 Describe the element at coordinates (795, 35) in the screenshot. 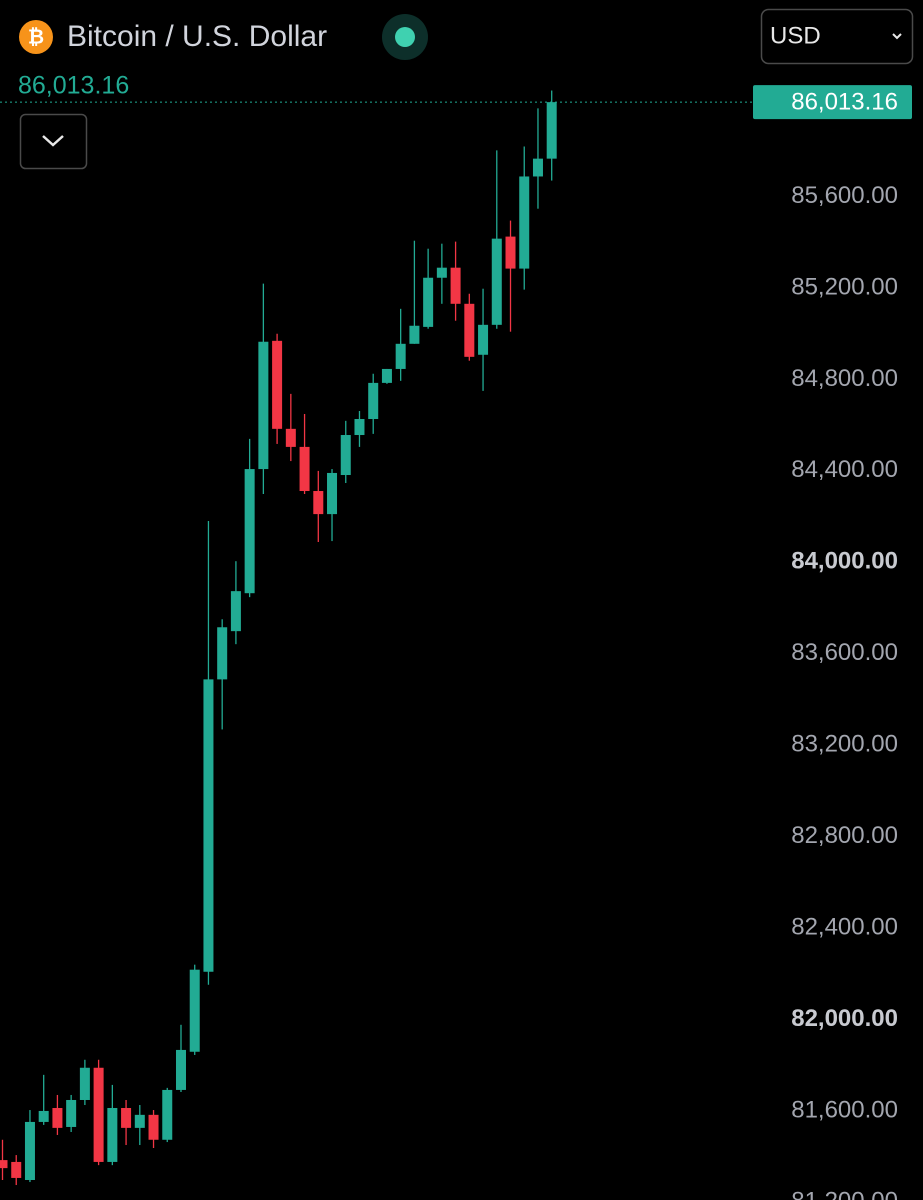

I see `currency-label: USD` at that location.